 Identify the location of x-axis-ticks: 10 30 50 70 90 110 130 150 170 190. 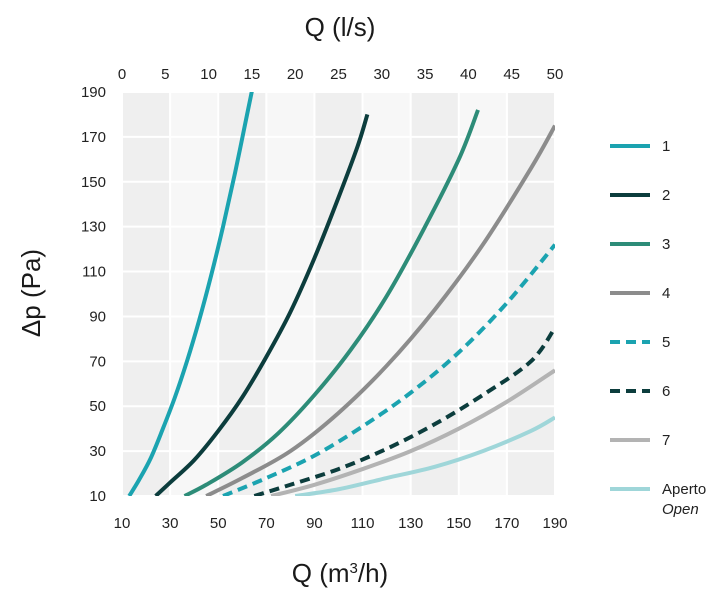
(341, 523).